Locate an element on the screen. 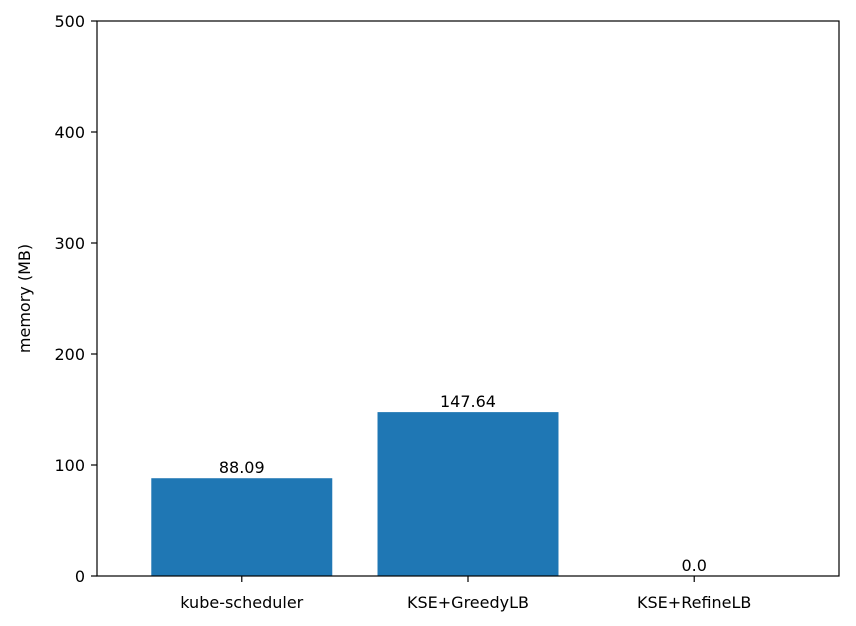  bars-group is located at coordinates (355, 494).